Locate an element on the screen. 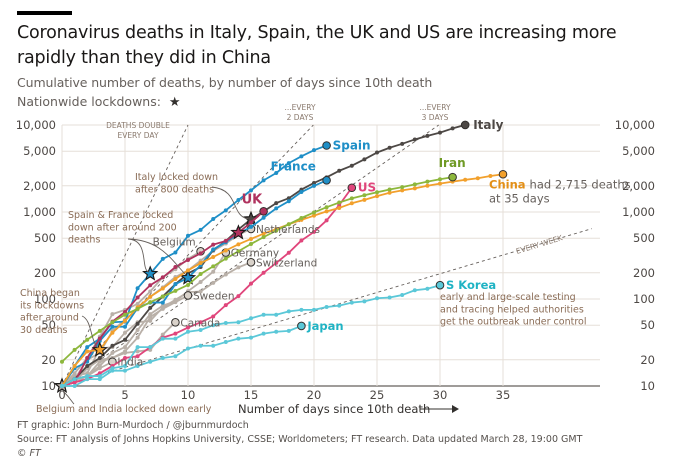 This screenshot has height=464, width=673. y-tick-label-left: 500 is located at coordinates (45, 238).